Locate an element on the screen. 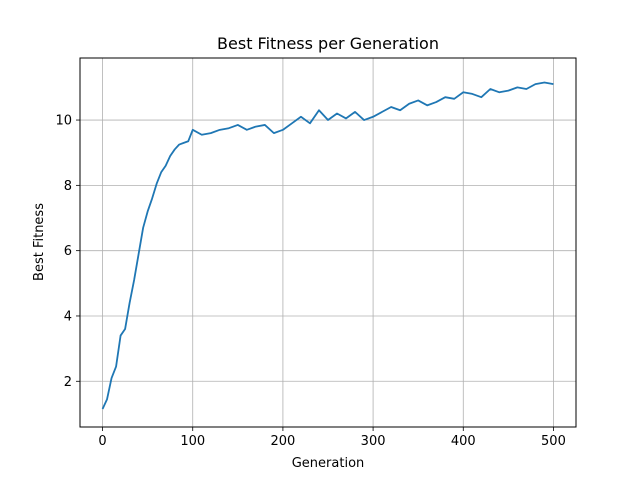 The width and height of the screenshot is (640, 480). y-axis-label: Best Fitness is located at coordinates (39, 242).